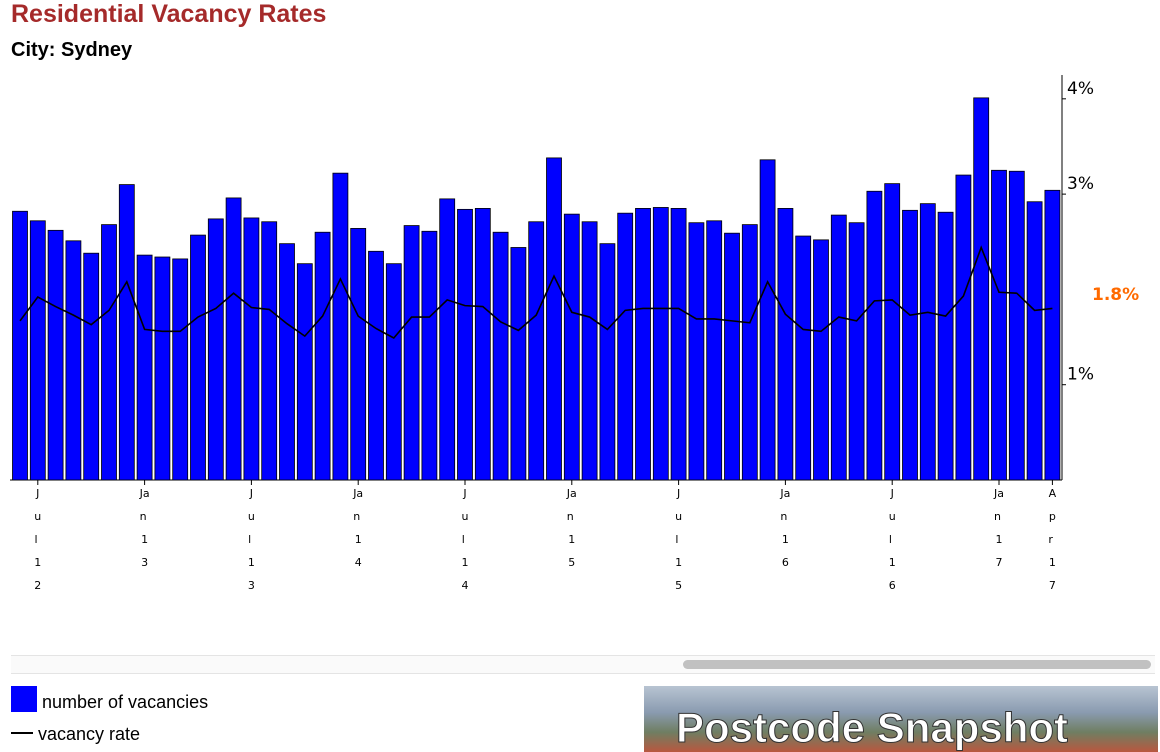  I want to click on scroll-thumb, so click(917, 664).